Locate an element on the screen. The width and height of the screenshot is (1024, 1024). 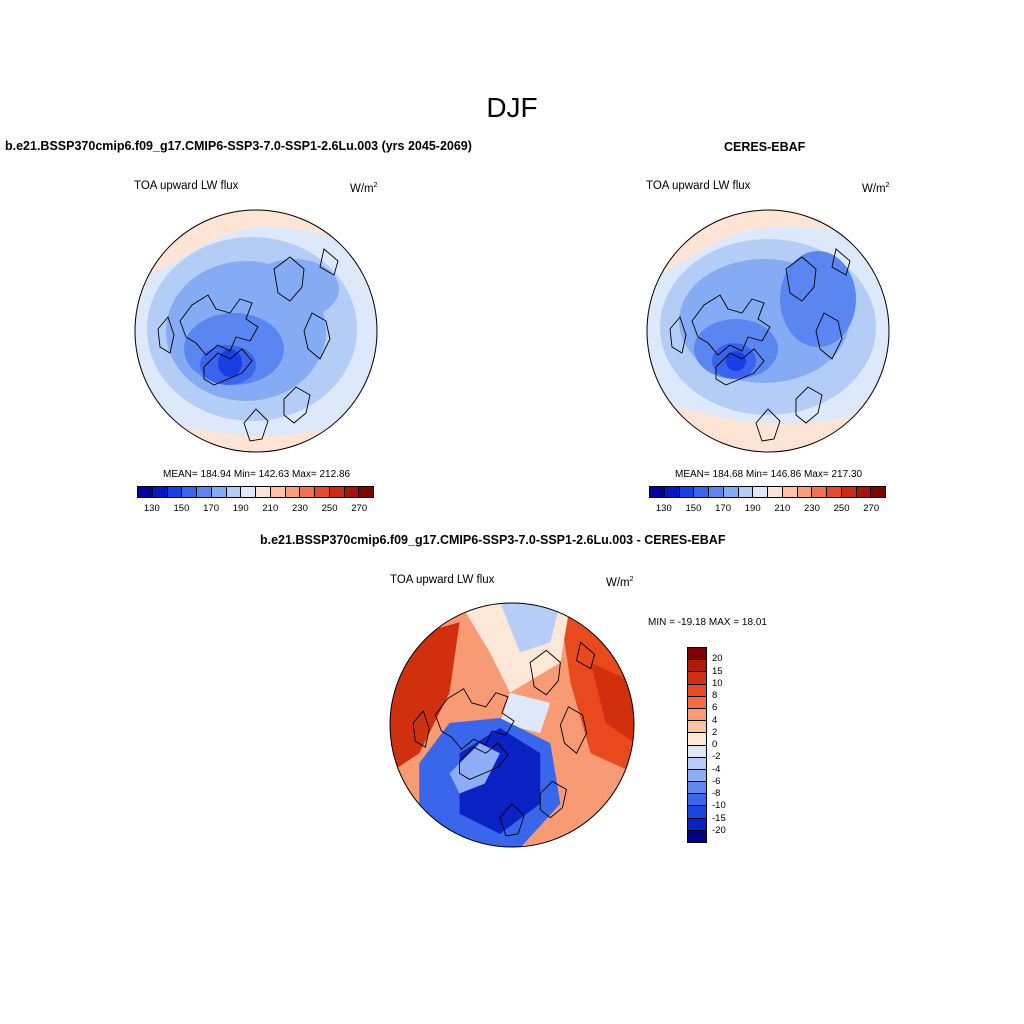
panel3-units: W/m2 is located at coordinates (620, 582).